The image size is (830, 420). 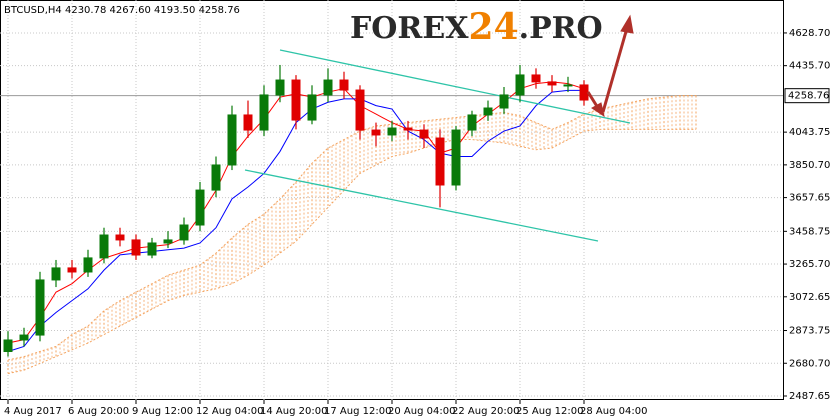 What do you see at coordinates (809, 297) in the screenshot?
I see `y-tick-label: 3072.65` at bounding box center [809, 297].